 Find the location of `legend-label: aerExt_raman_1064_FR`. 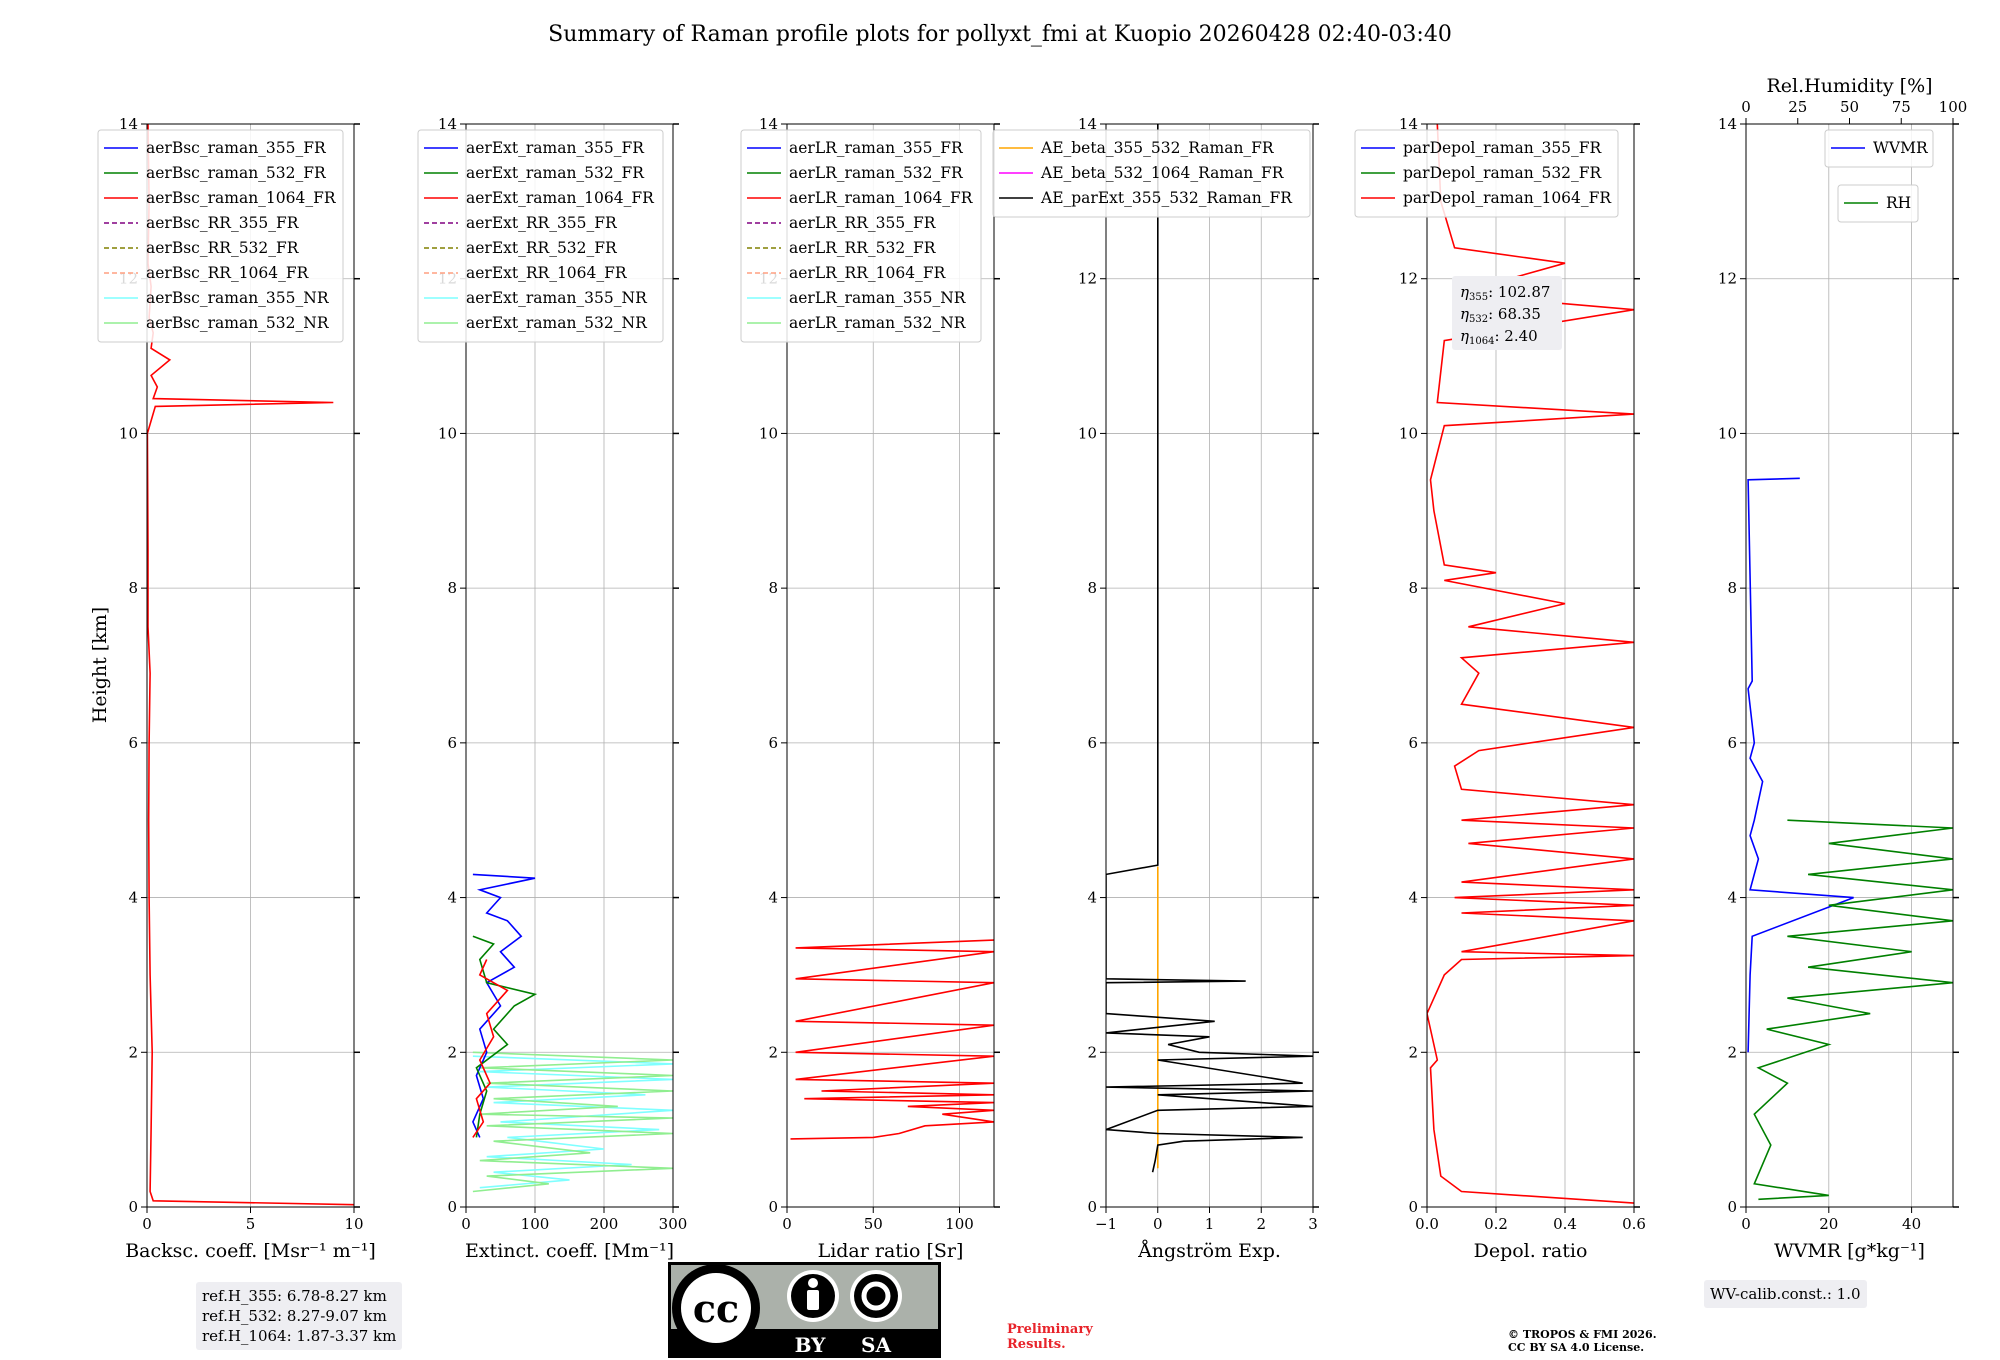

legend-label: aerExt_raman_1064_FR is located at coordinates (560, 198).